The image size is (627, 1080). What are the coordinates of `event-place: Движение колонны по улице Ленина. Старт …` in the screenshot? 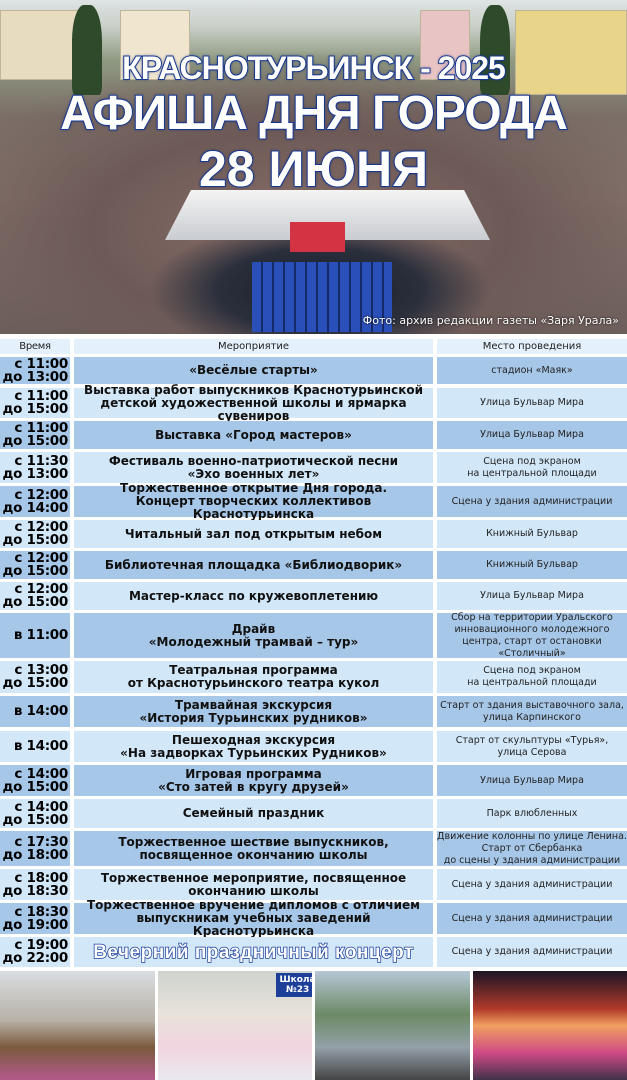 It's located at (532, 848).